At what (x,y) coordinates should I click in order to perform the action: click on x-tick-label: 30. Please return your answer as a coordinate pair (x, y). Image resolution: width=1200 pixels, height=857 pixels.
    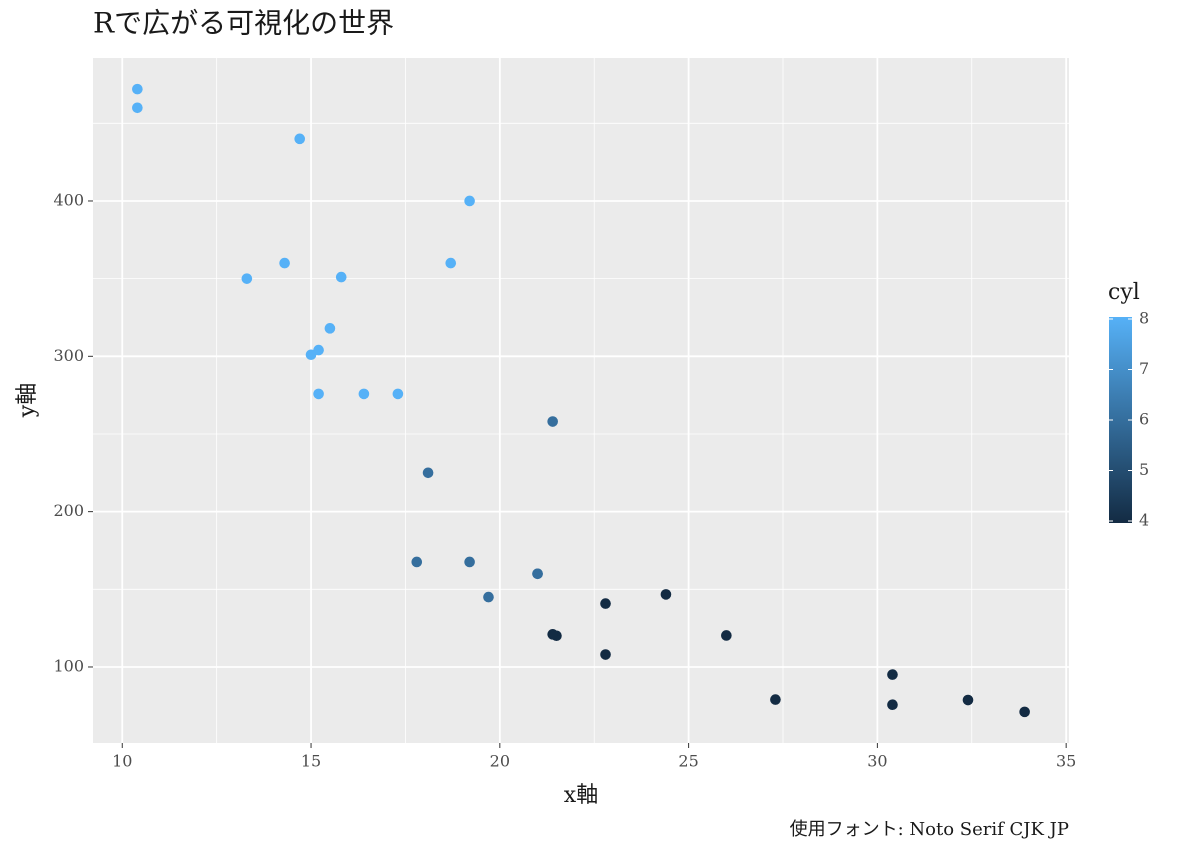
    Looking at the image, I should click on (877, 761).